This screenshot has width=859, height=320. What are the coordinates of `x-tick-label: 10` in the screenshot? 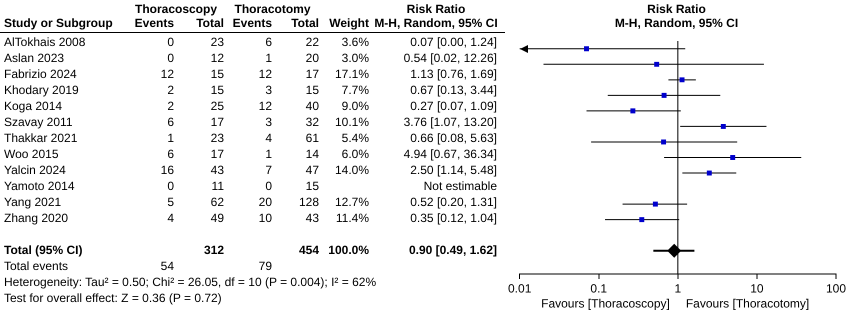 It's located at (757, 289).